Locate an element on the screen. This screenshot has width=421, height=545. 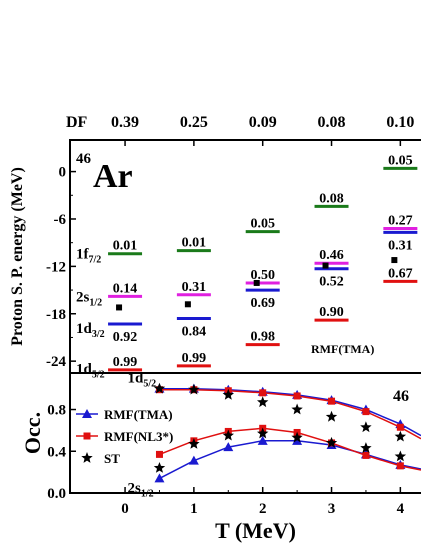
temperature-axis-ticks: 0 1 2 3 4 is located at coordinates (263, 502).